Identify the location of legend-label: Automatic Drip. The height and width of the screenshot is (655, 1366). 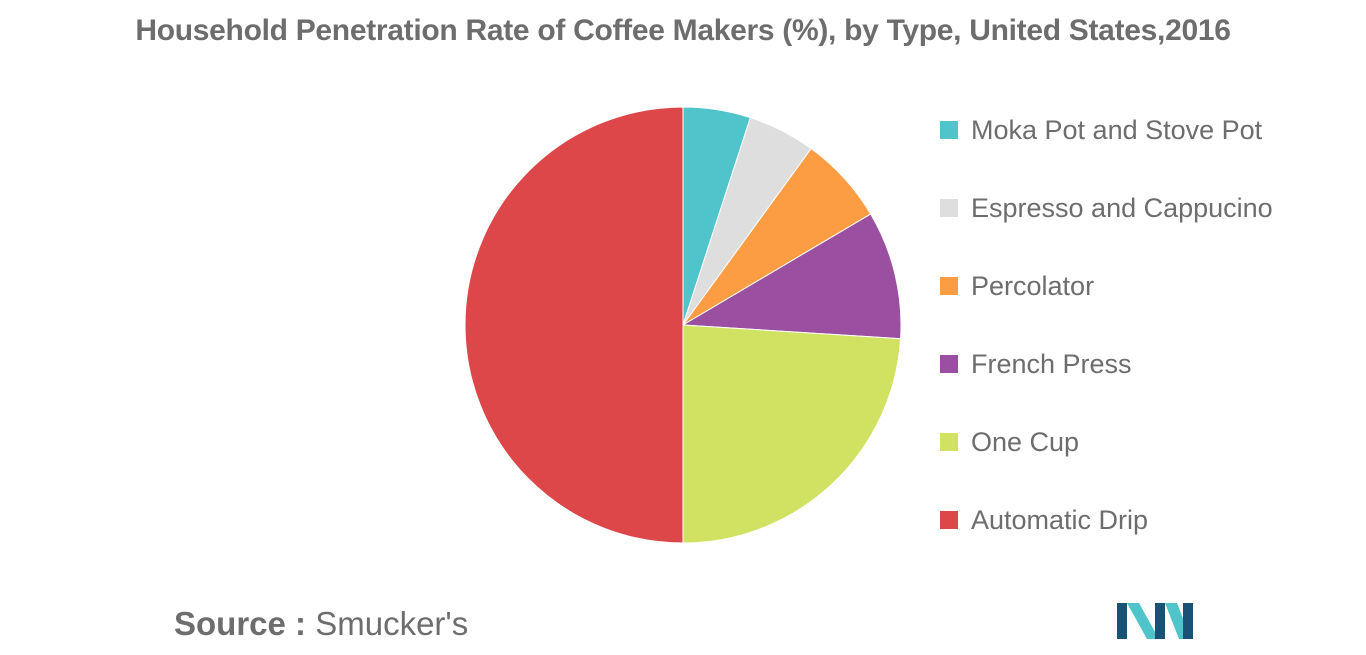
(1060, 519).